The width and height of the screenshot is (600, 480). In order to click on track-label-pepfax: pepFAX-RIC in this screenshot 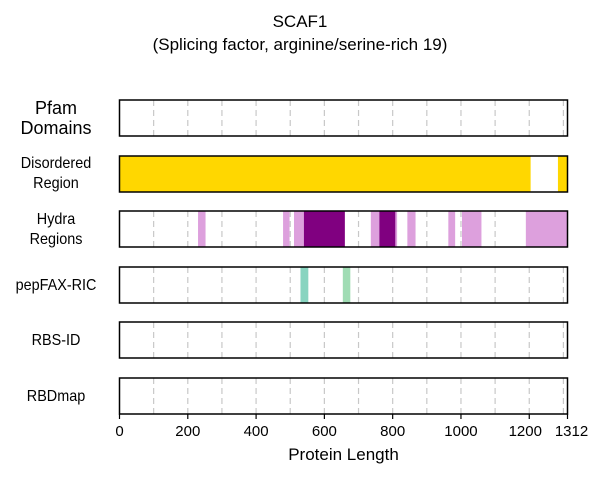, I will do `click(56, 286)`.